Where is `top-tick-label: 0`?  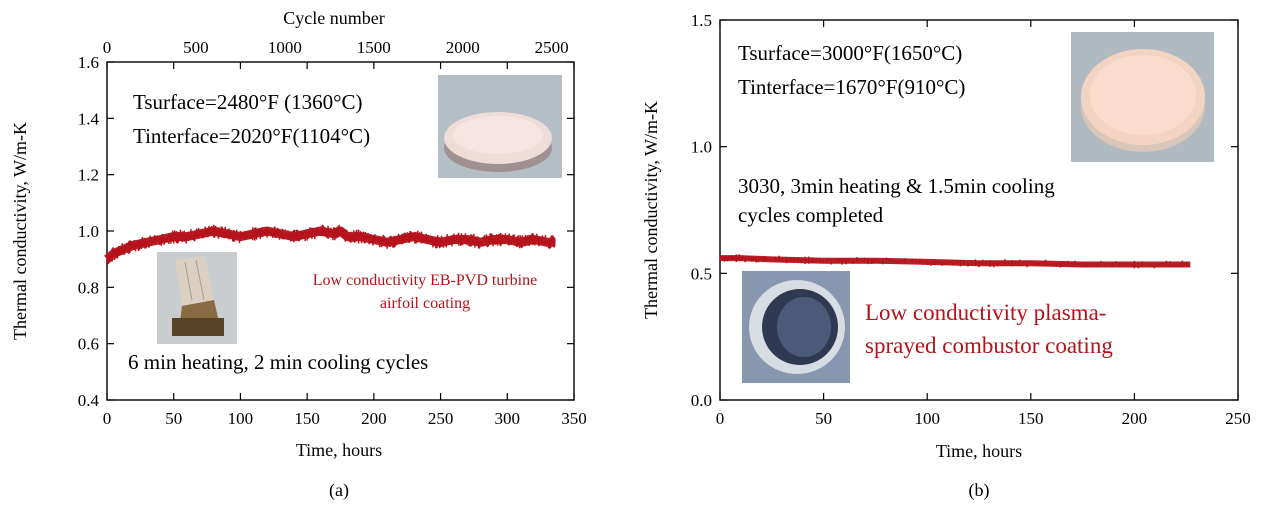
top-tick-label: 0 is located at coordinates (107, 47).